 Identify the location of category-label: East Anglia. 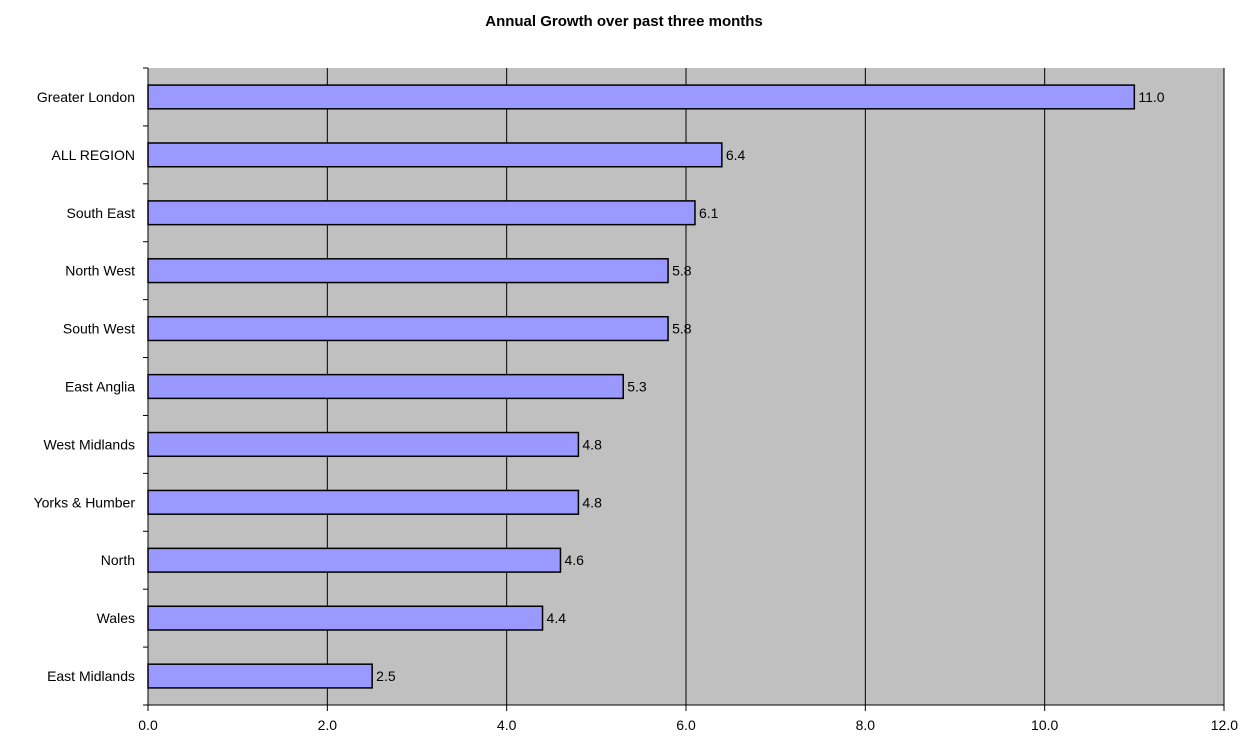
(100, 387).